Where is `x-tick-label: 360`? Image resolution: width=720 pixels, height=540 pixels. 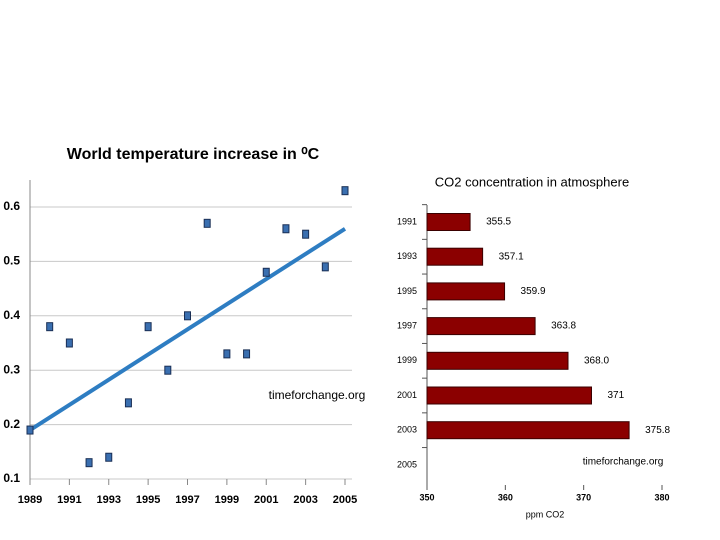 x-tick-label: 360 is located at coordinates (505, 497).